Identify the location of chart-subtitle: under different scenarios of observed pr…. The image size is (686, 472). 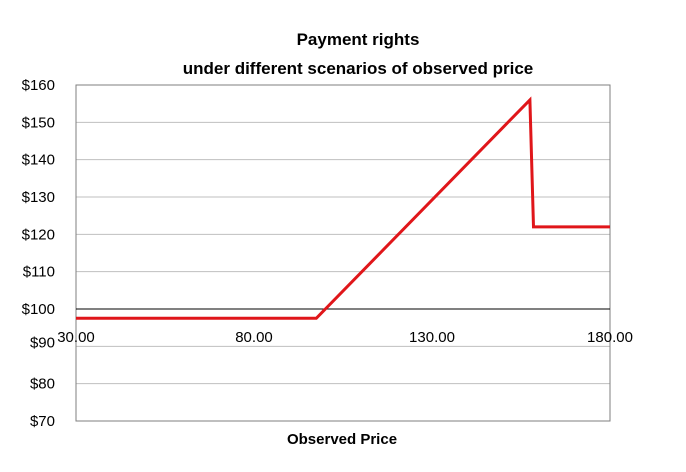
(358, 68).